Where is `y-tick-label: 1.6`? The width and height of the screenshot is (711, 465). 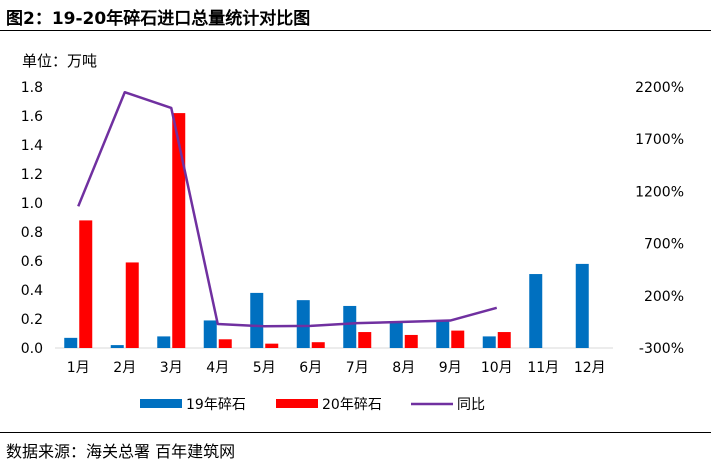
y-tick-label: 1.6 is located at coordinates (32, 117).